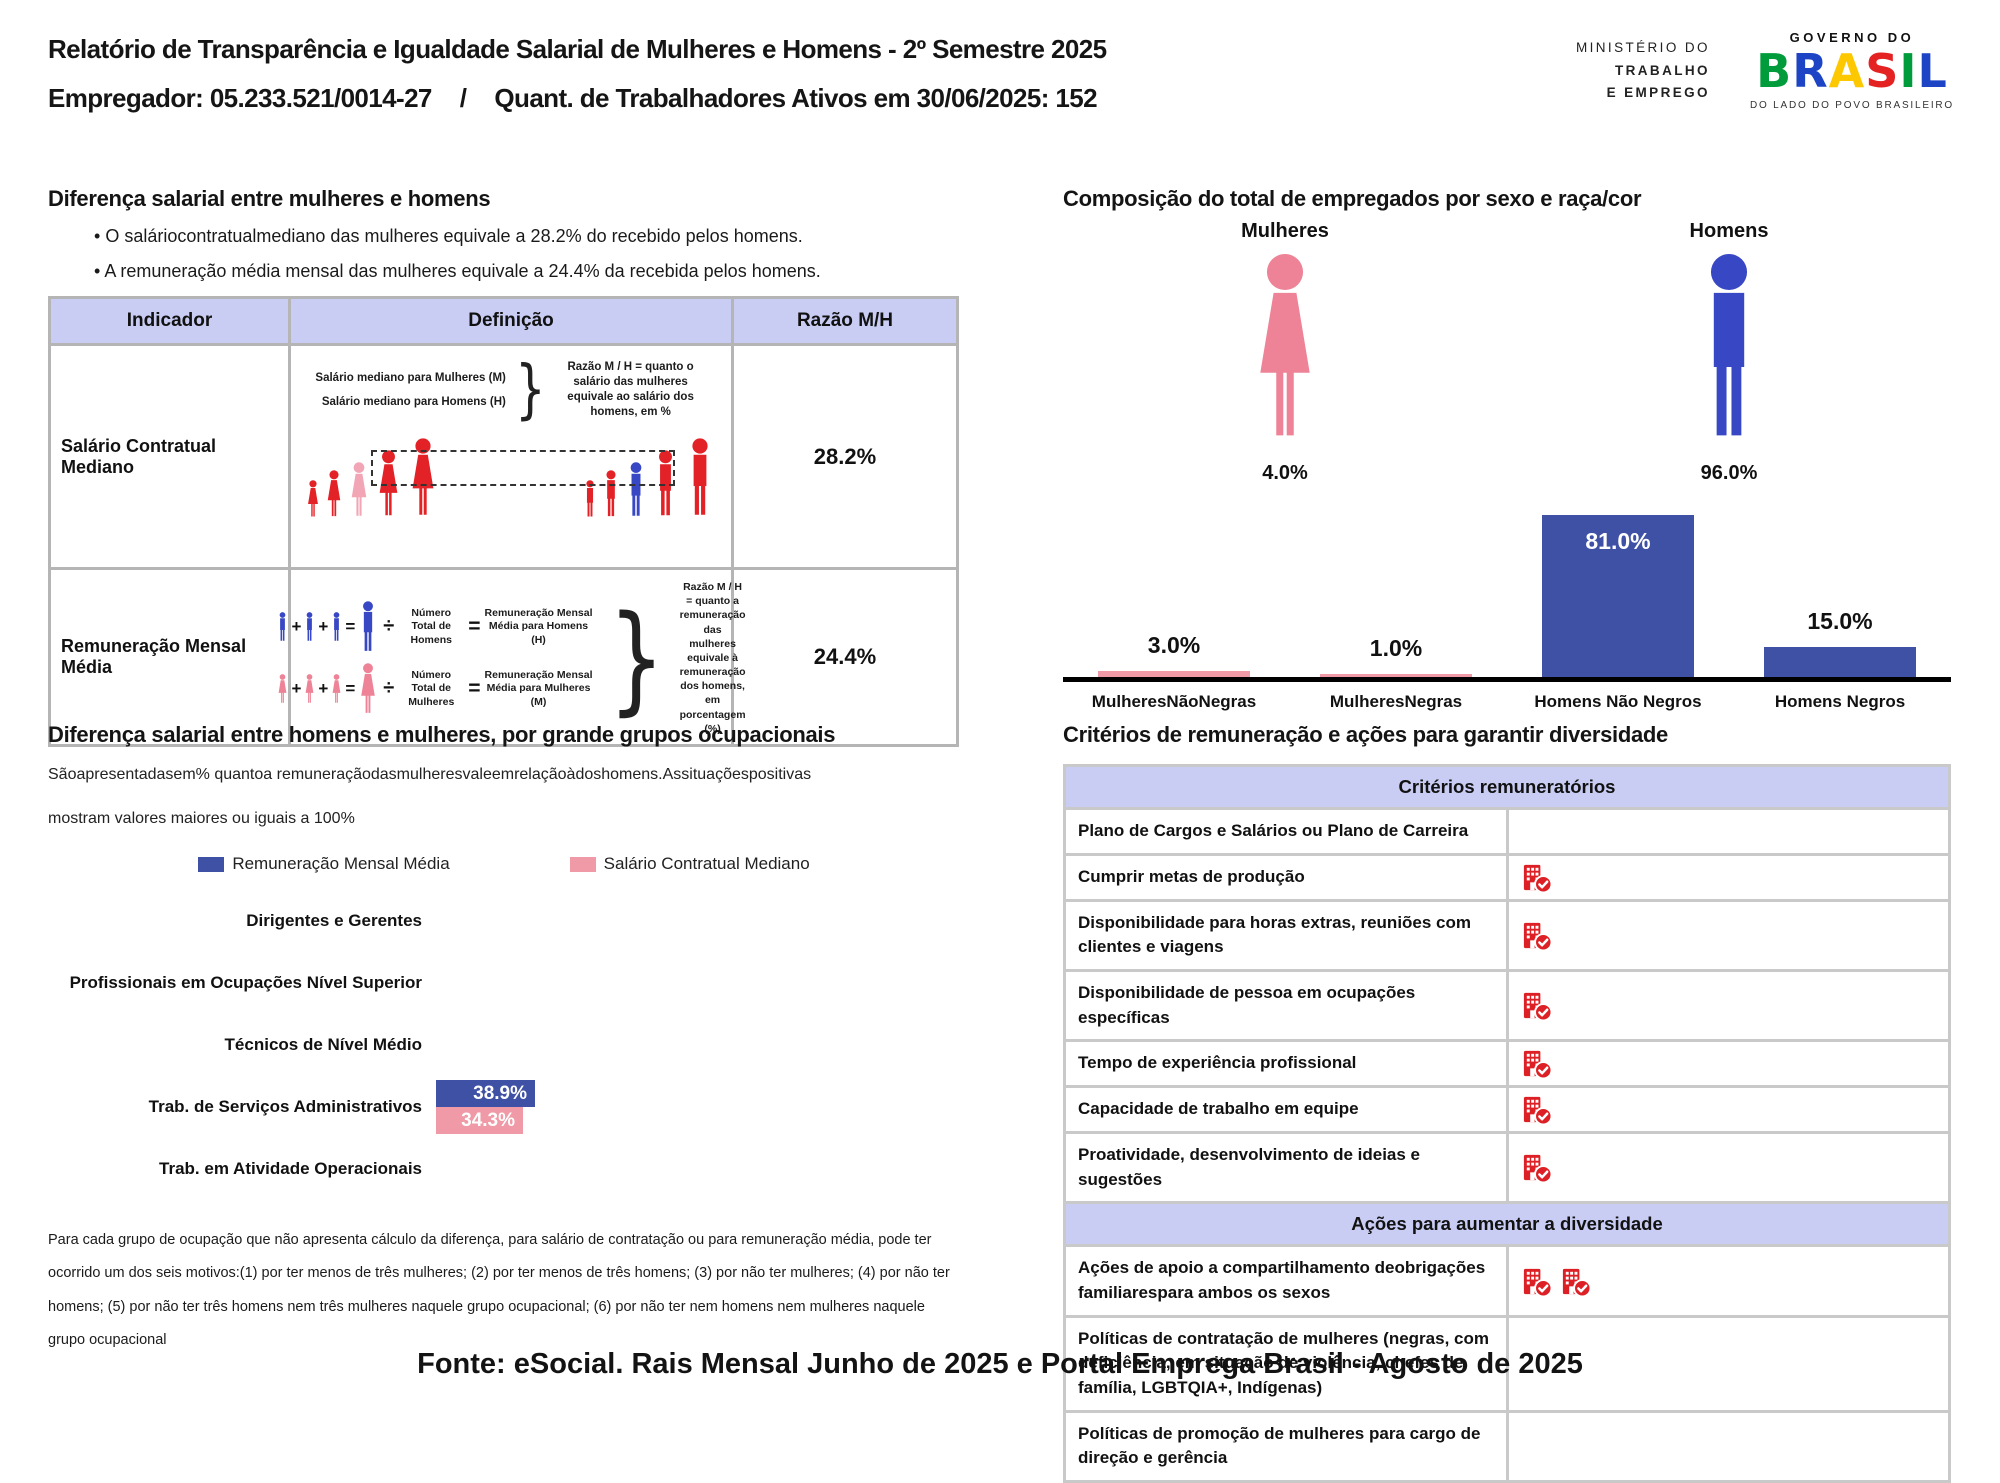  I want to click on comp-bar-value: 1.0%, so click(1396, 648).